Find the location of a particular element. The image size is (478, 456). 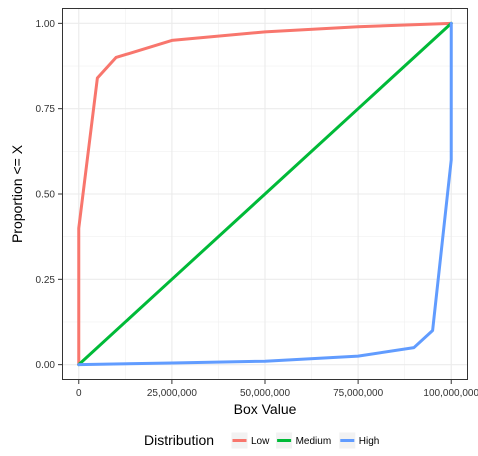

y-tick-label: 1.00 is located at coordinates (46, 24).